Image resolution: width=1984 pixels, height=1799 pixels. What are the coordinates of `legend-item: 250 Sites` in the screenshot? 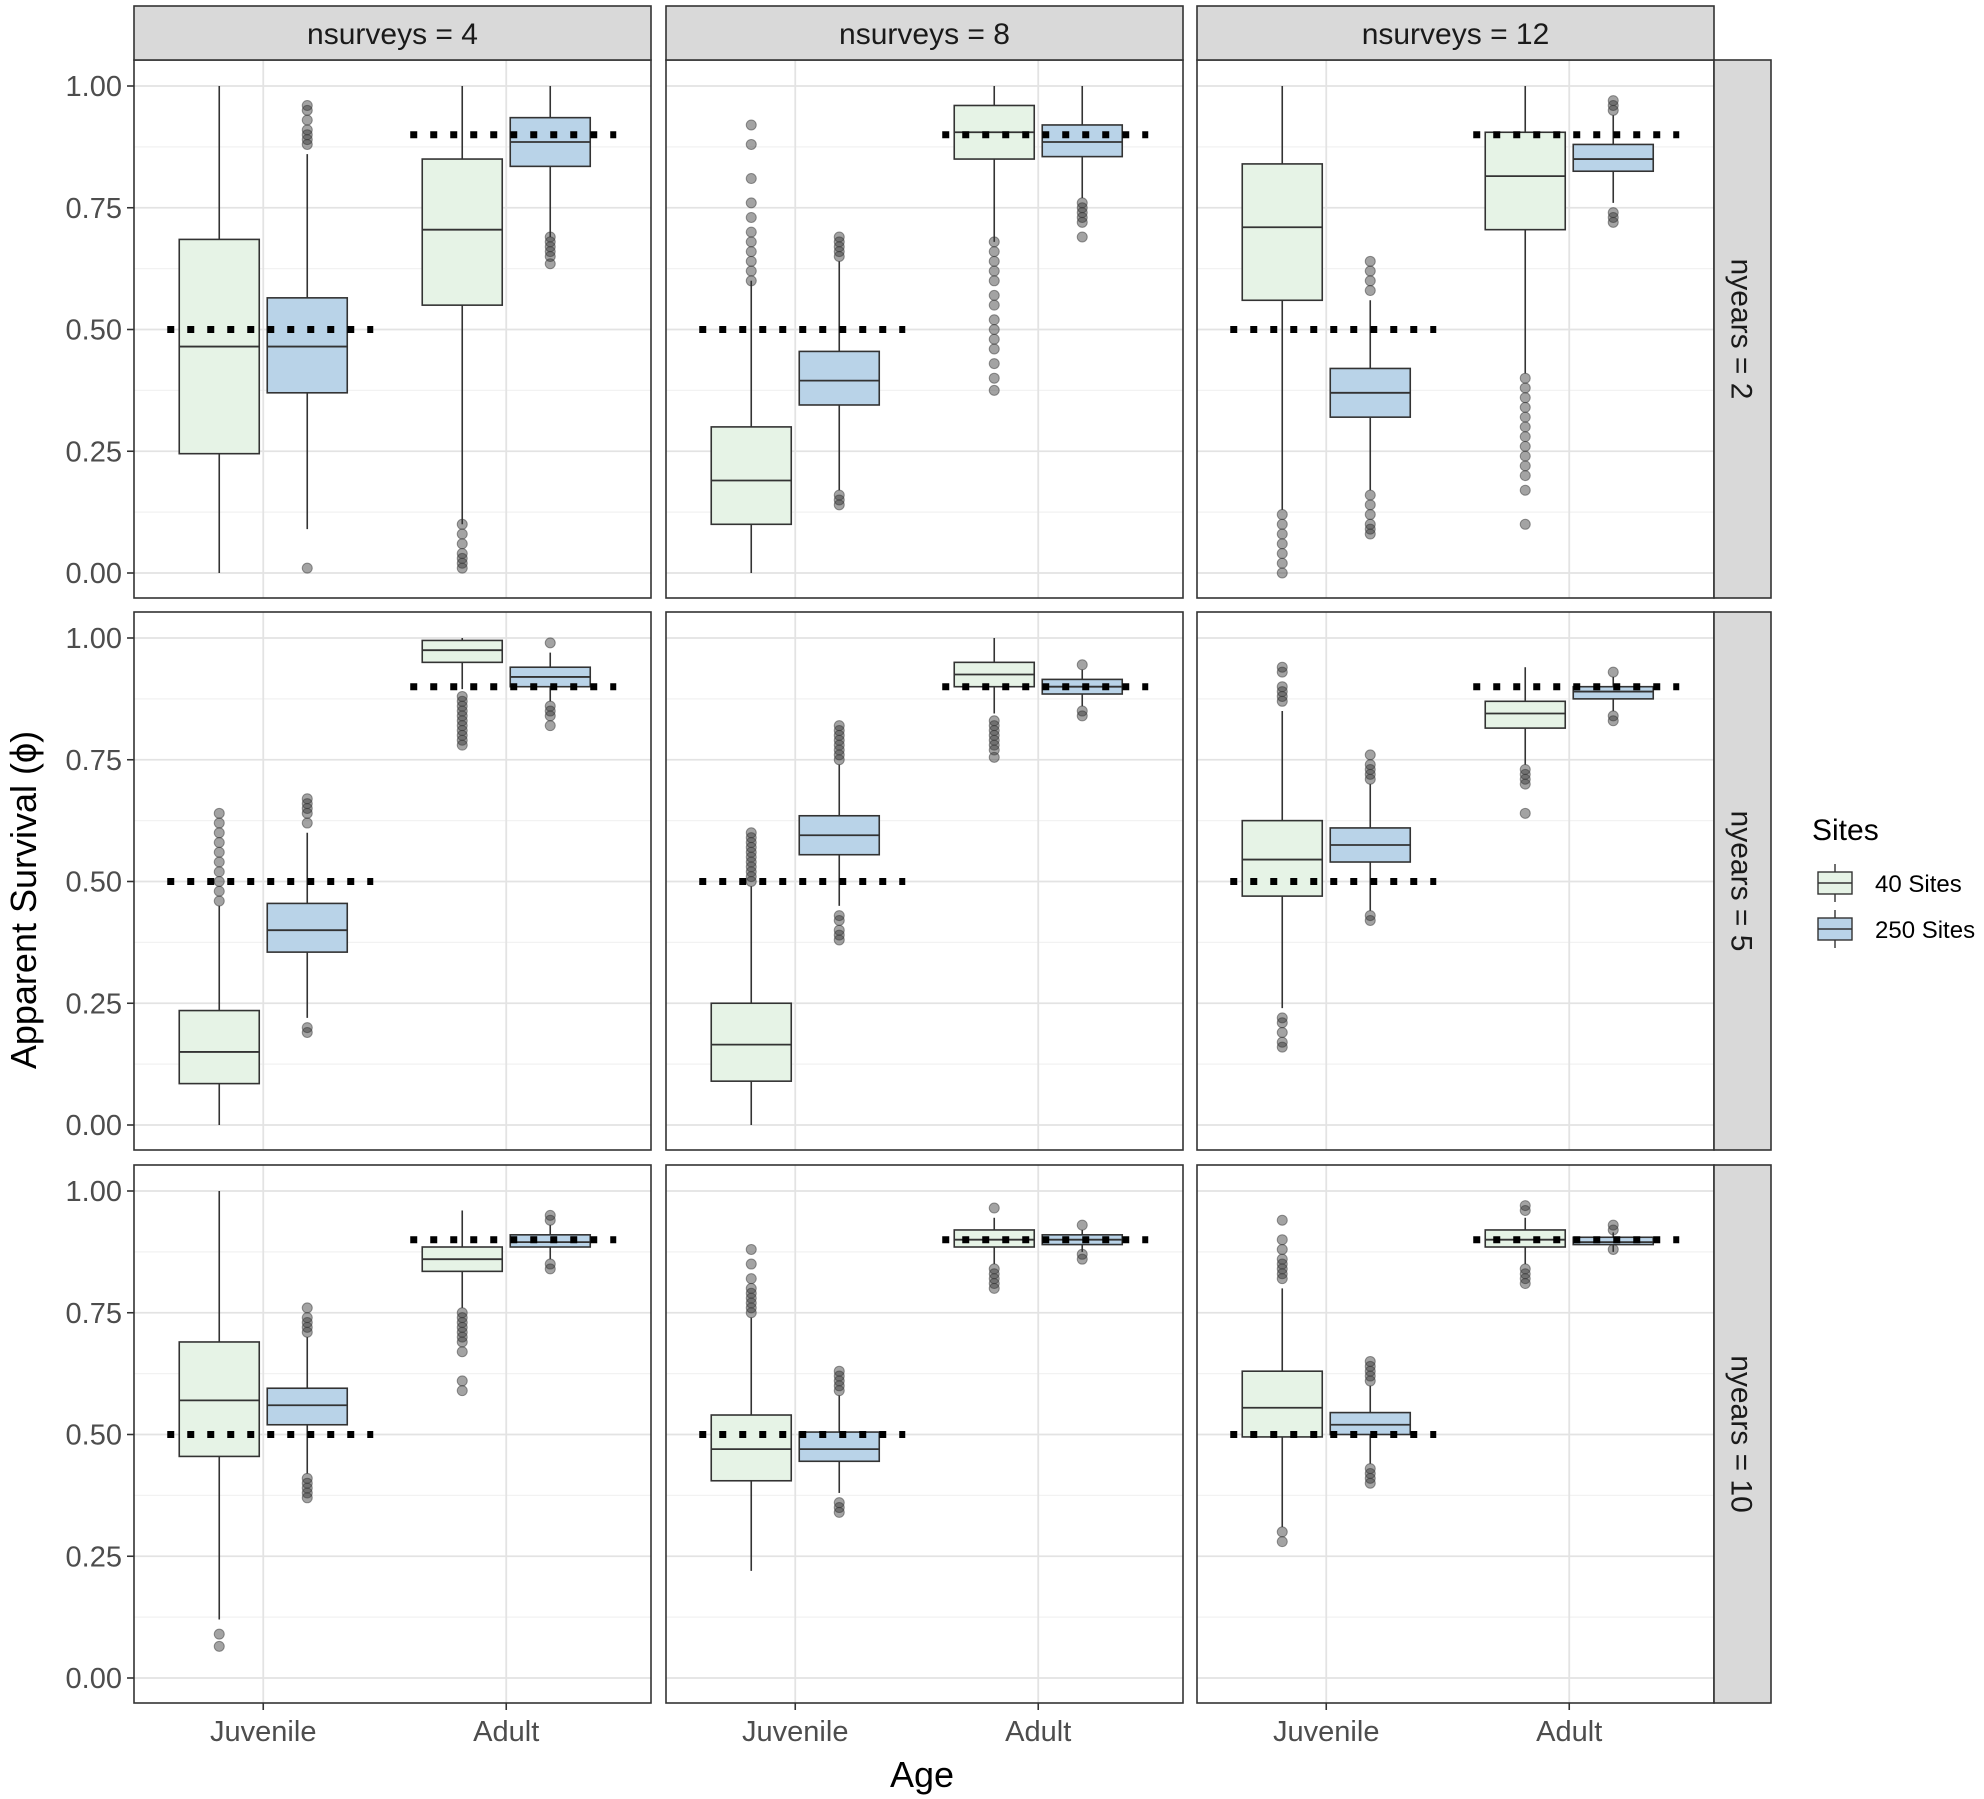 It's located at (1896, 929).